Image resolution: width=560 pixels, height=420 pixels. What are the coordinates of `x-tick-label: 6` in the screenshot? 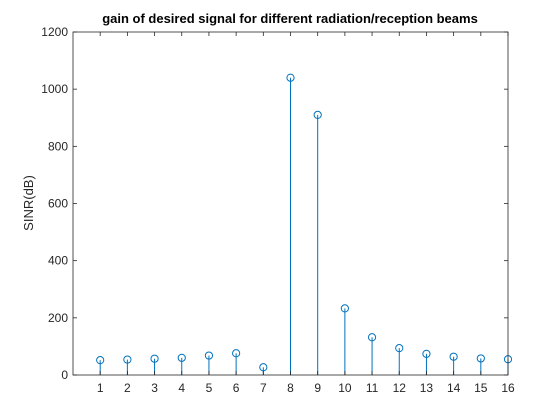 It's located at (236, 388).